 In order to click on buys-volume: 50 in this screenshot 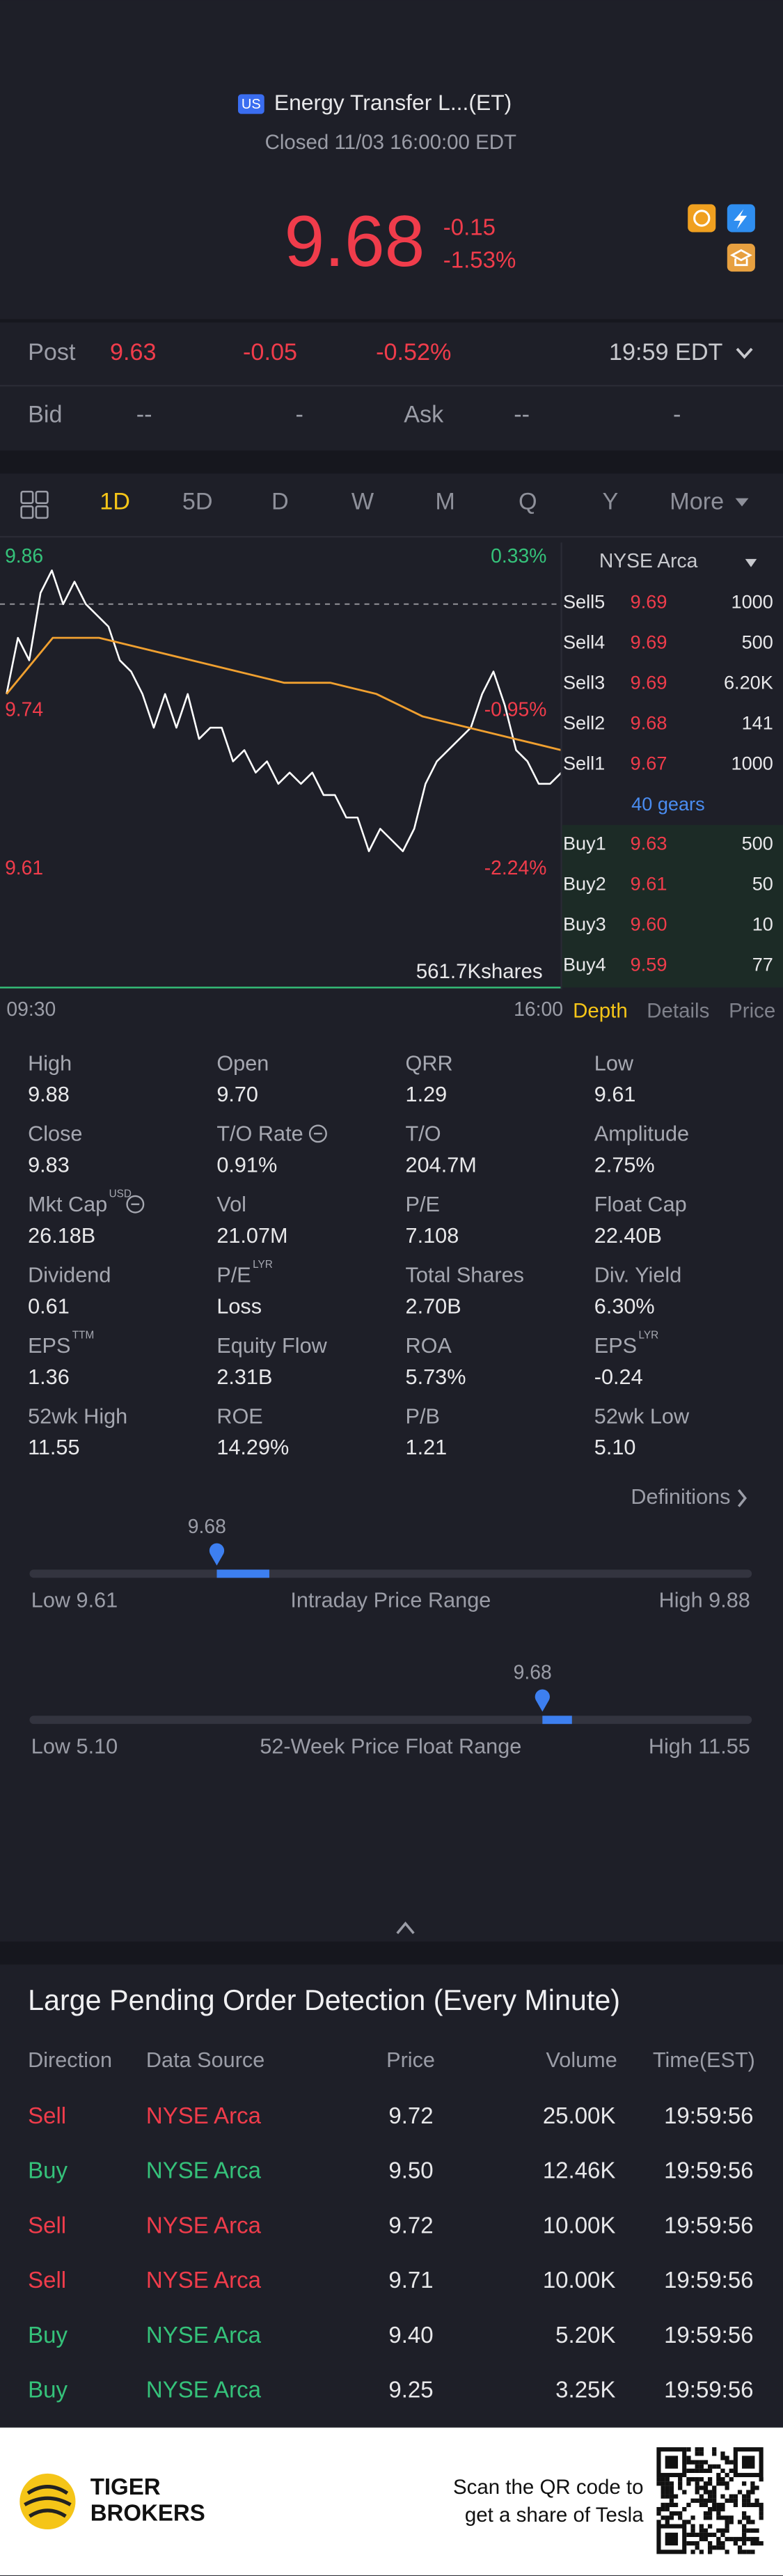, I will do `click(762, 883)`.